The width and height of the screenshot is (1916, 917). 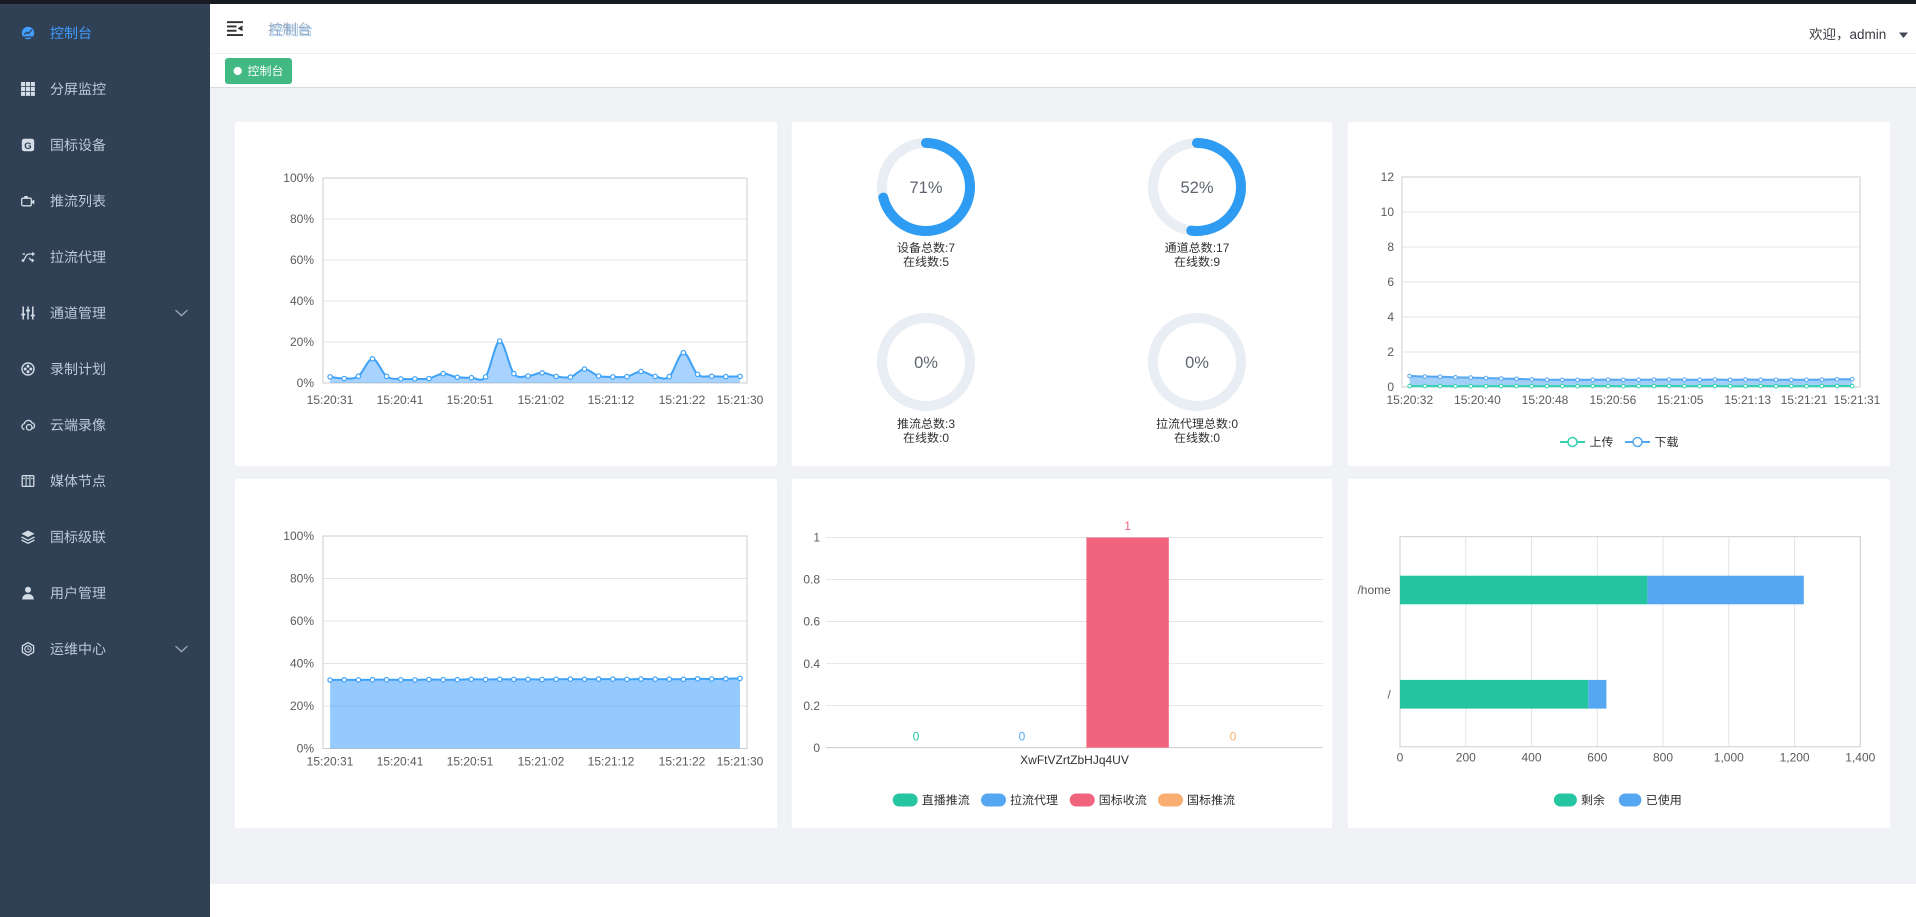 What do you see at coordinates (950, 248) in the screenshot?
I see `svg-text: :7` at bounding box center [950, 248].